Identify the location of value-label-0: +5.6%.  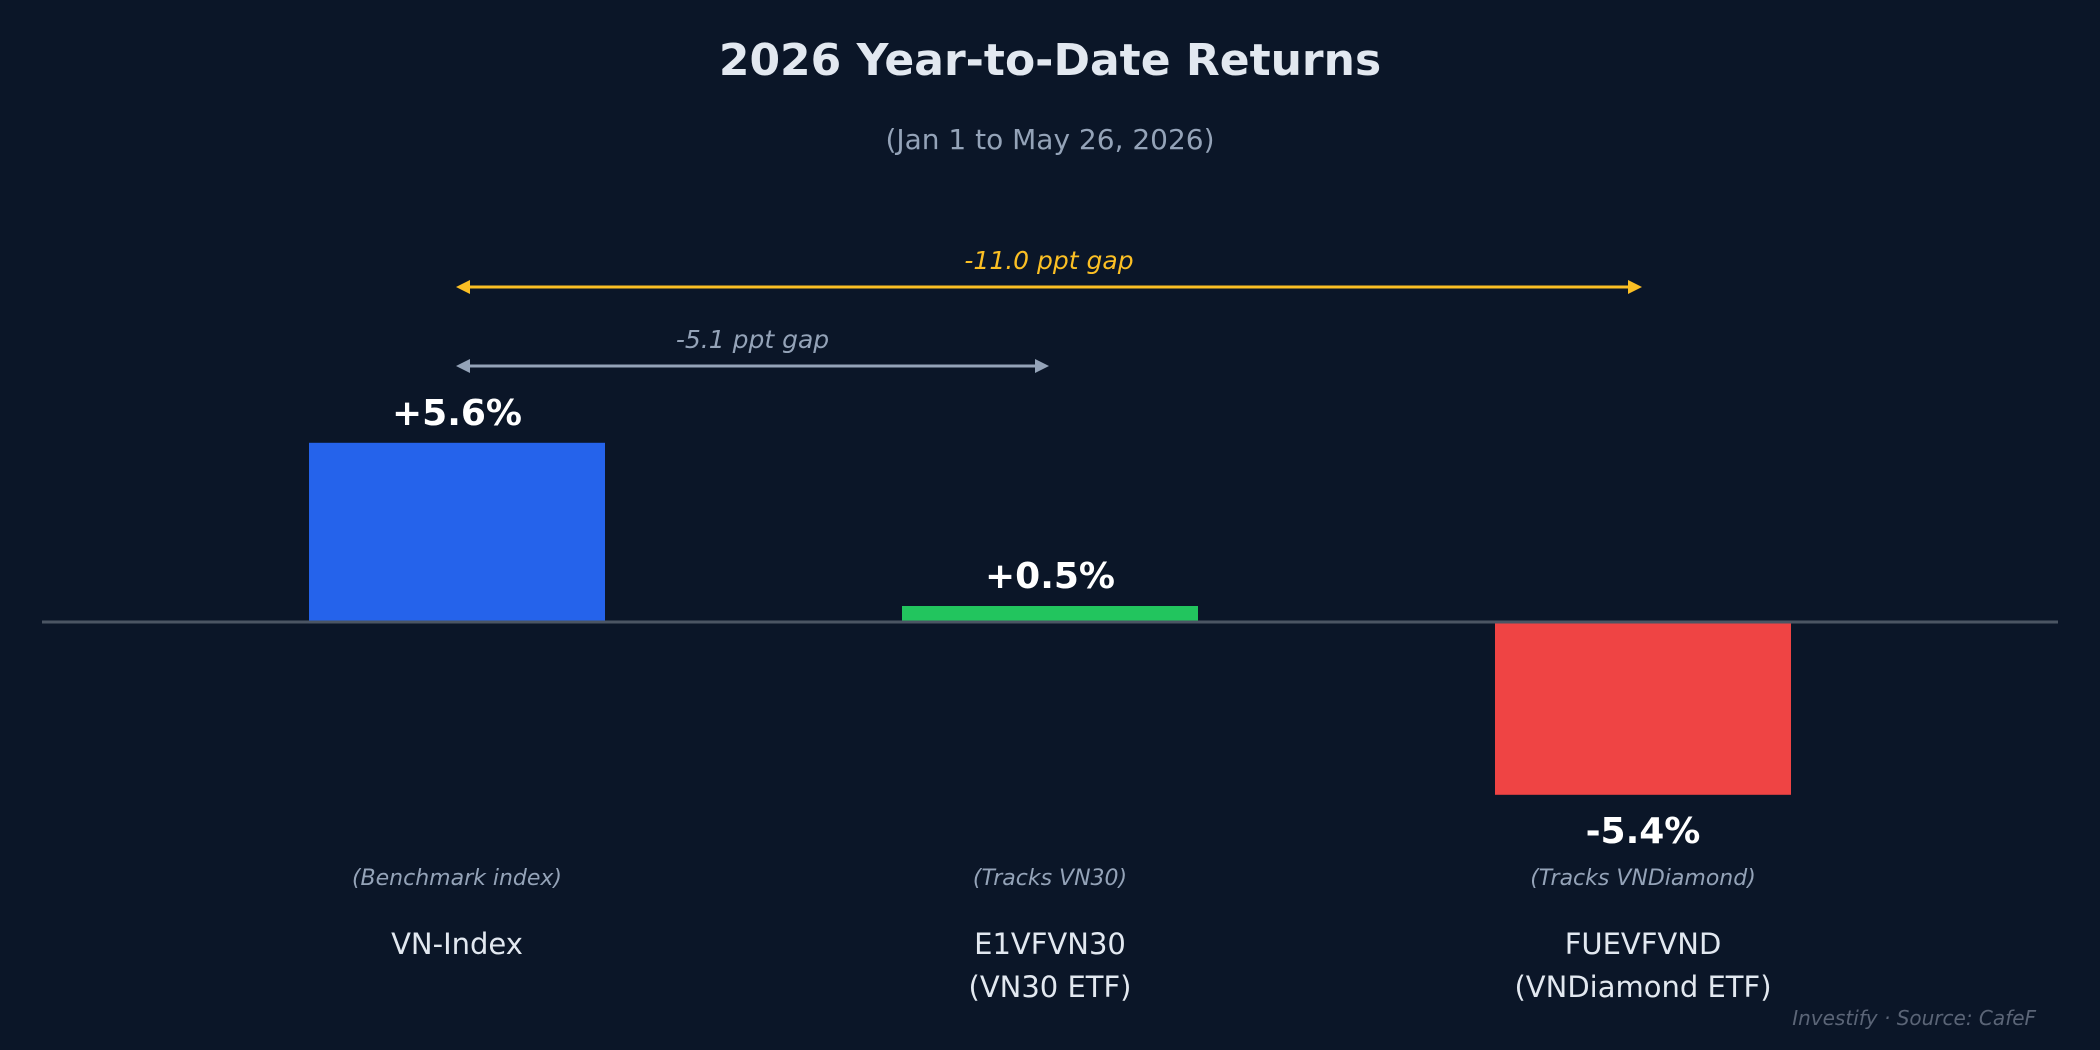
(457, 413).